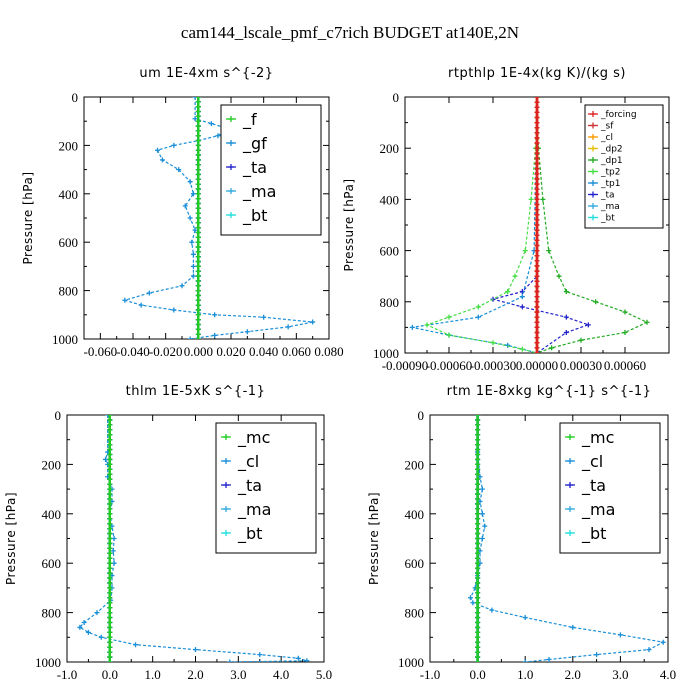 This screenshot has width=700, height=700. I want to click on x-tick-label: -0.00060, so click(449, 365).